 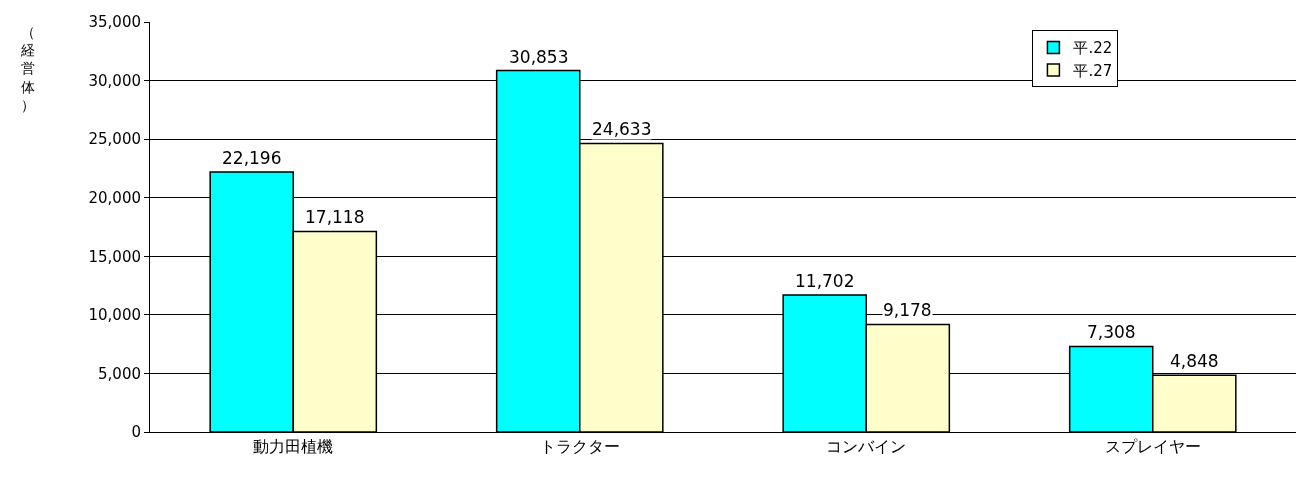 What do you see at coordinates (825, 281) in the screenshot?
I see `data-label: 11,702` at bounding box center [825, 281].